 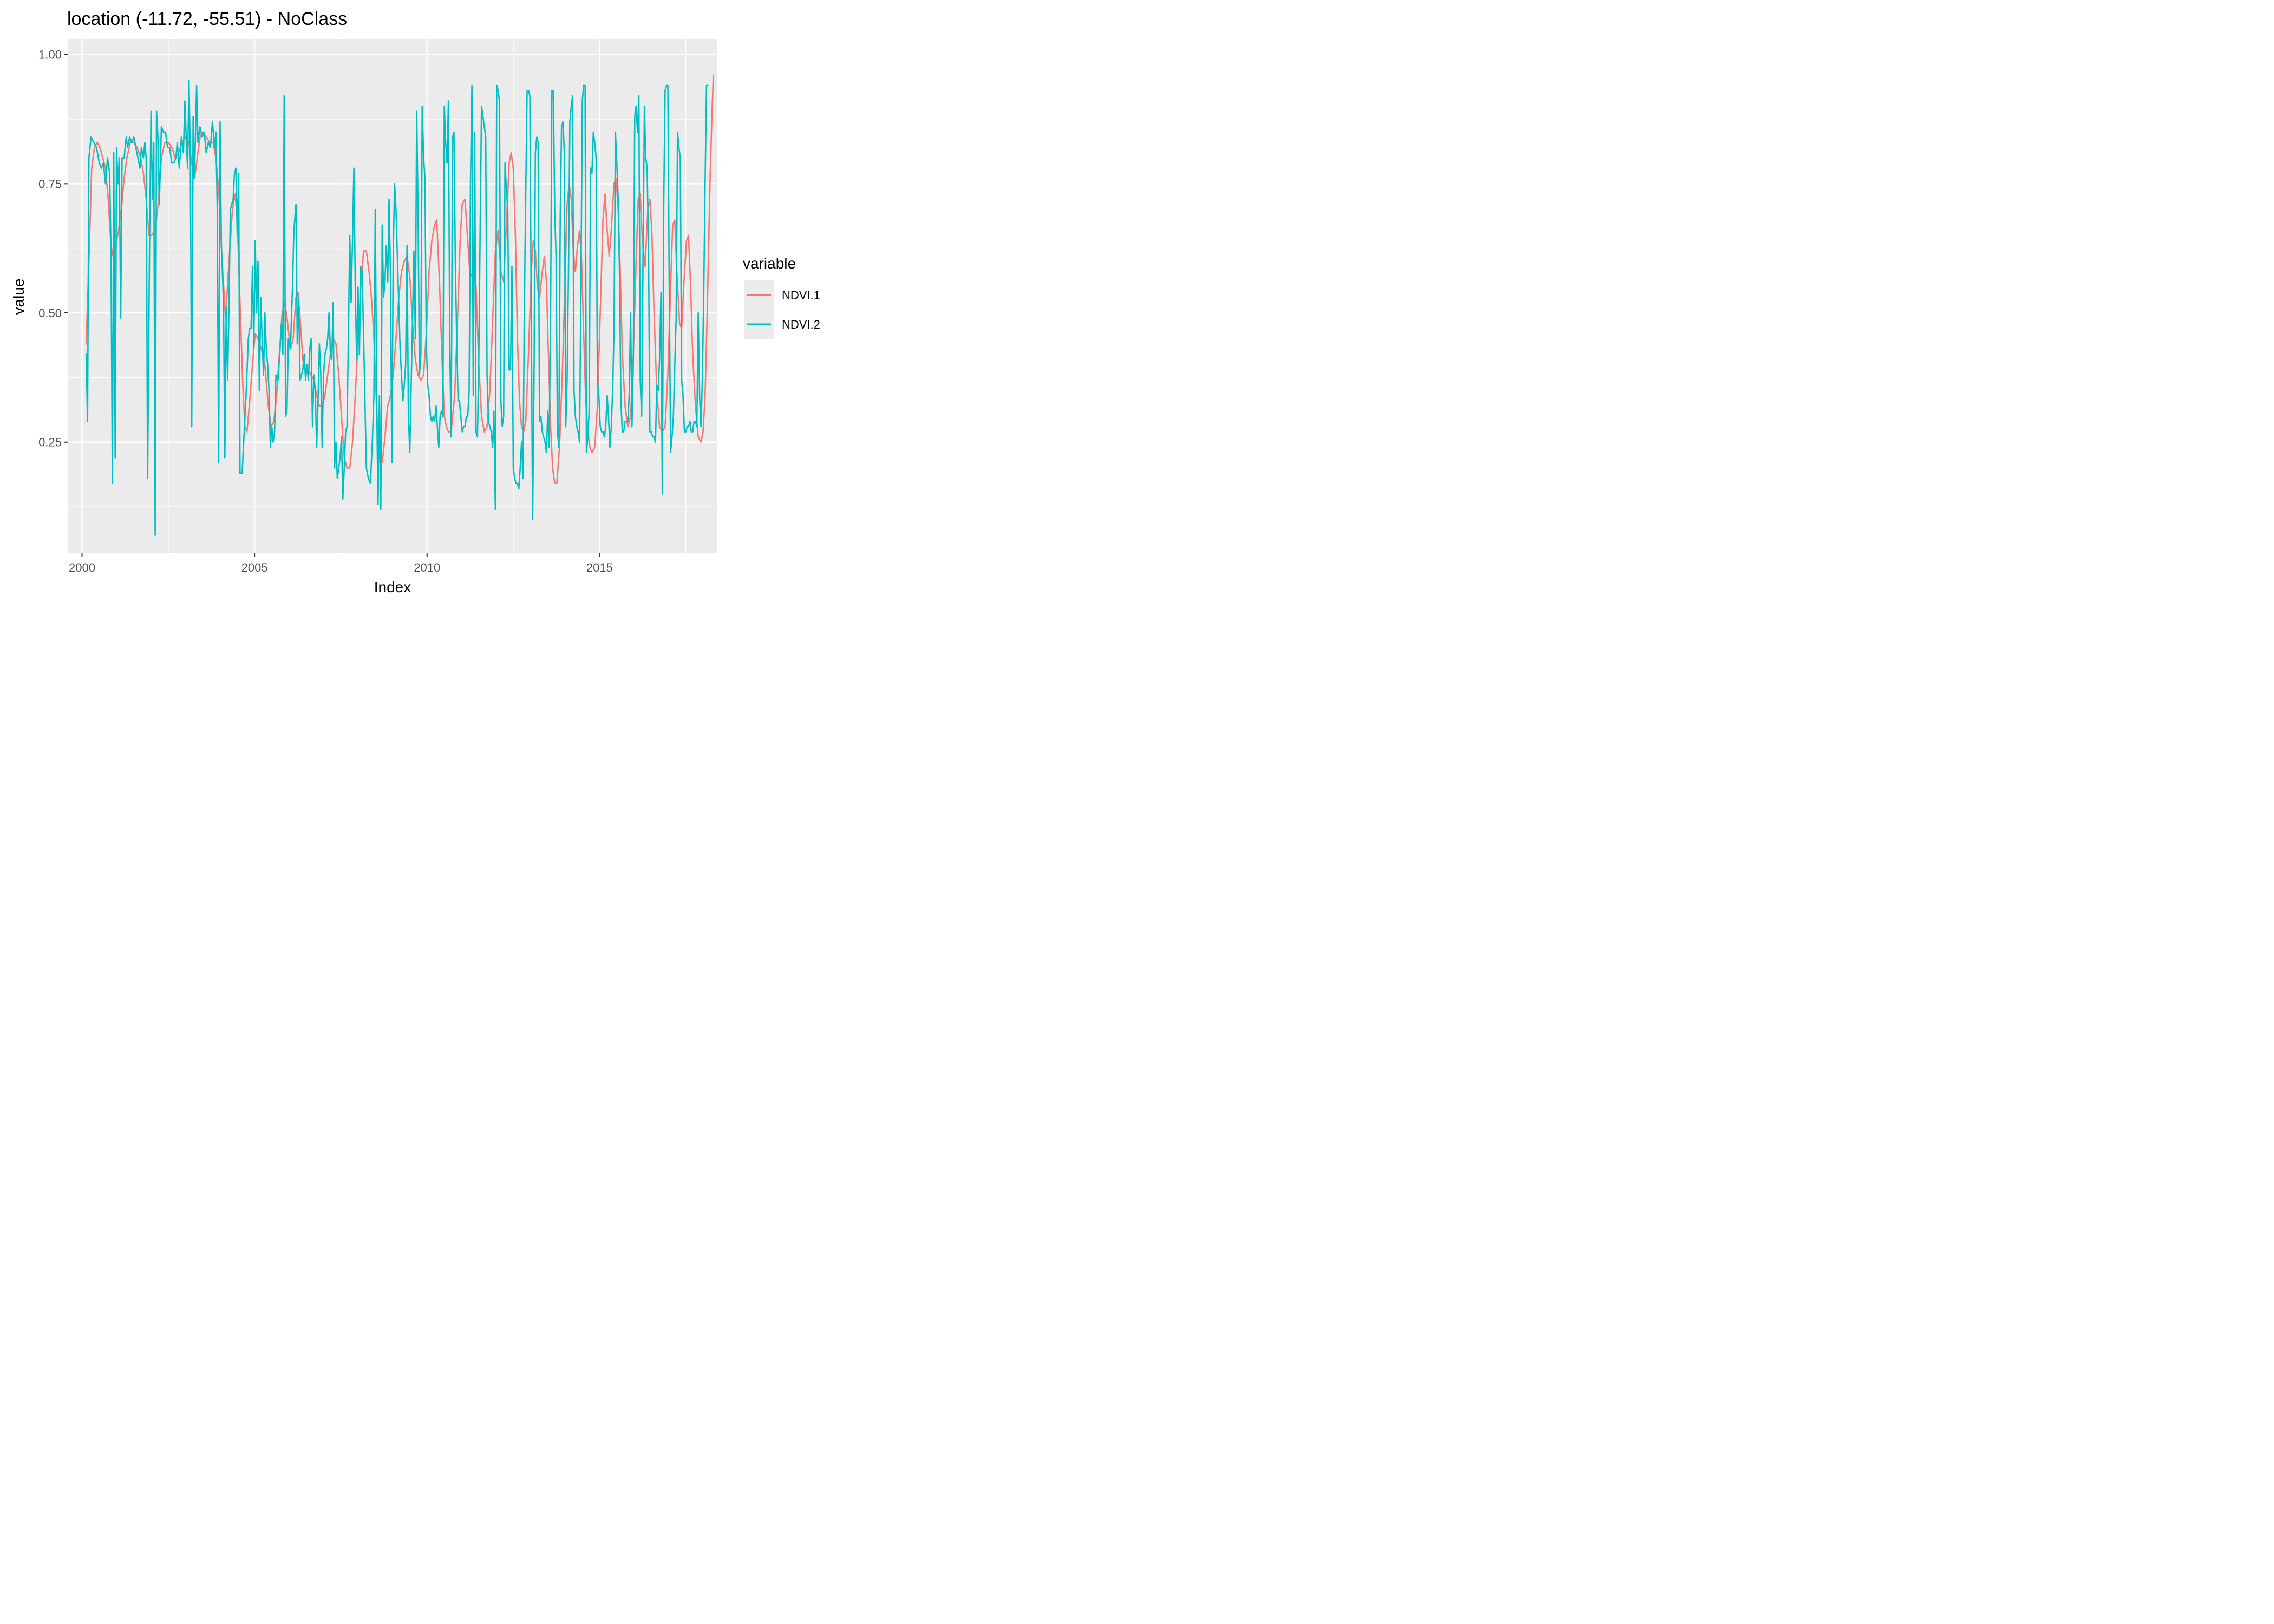 What do you see at coordinates (255, 567) in the screenshot?
I see `x-tick-label-1: 2005` at bounding box center [255, 567].